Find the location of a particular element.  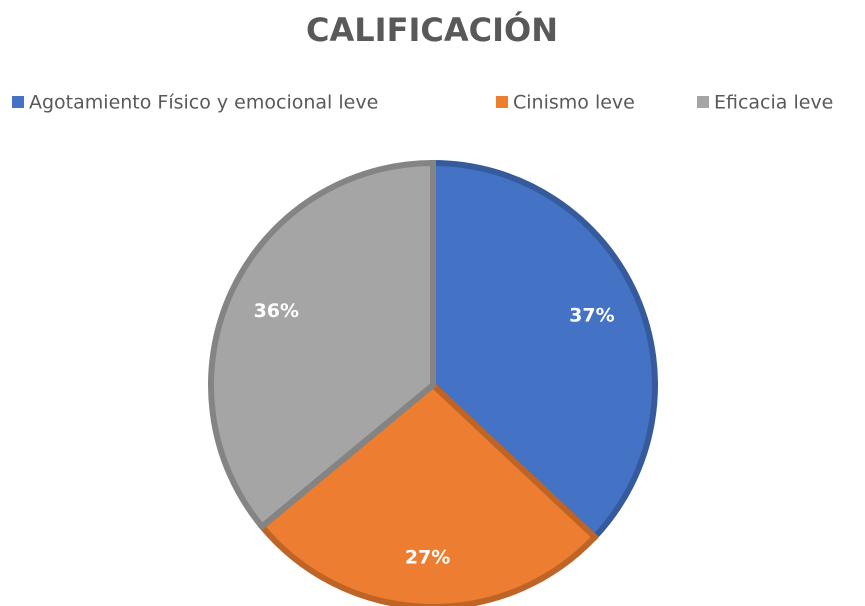

data-label: 27% is located at coordinates (427, 558).